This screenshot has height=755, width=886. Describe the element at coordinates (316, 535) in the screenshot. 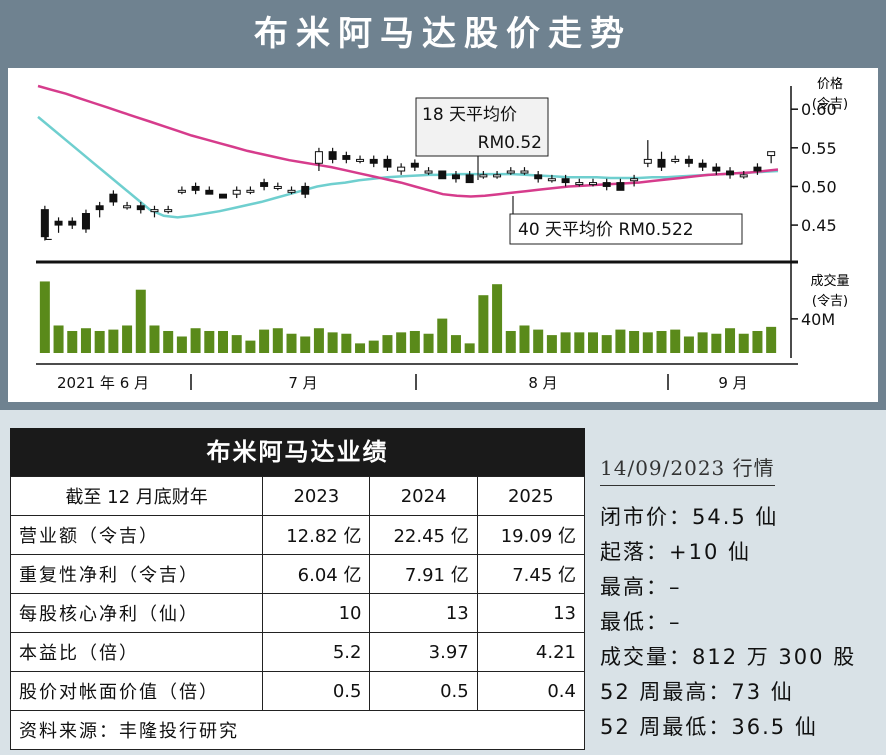

I see `row-value: 12.82 亿` at that location.